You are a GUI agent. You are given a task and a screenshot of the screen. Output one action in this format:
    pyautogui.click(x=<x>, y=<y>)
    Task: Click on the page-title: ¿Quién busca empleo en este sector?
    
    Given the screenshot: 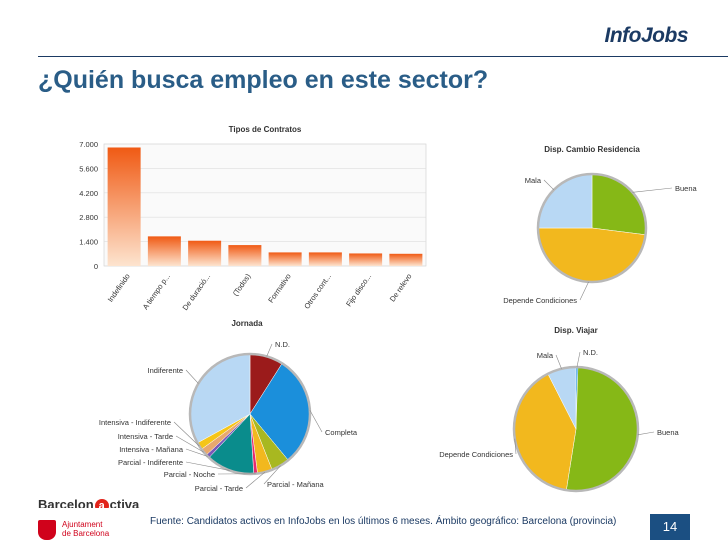 What is the action you would take?
    pyautogui.click(x=263, y=80)
    